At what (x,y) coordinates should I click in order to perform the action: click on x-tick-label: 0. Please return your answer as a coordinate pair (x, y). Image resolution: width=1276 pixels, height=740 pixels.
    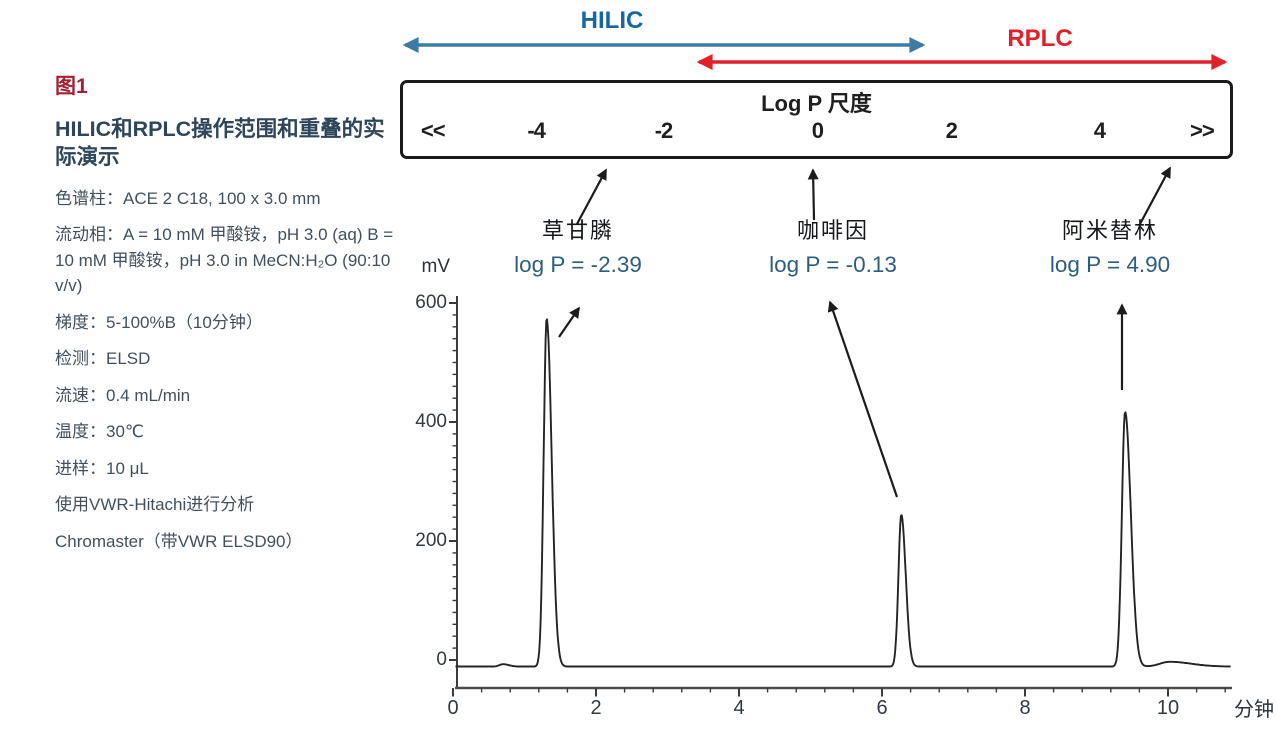
    Looking at the image, I should click on (453, 708).